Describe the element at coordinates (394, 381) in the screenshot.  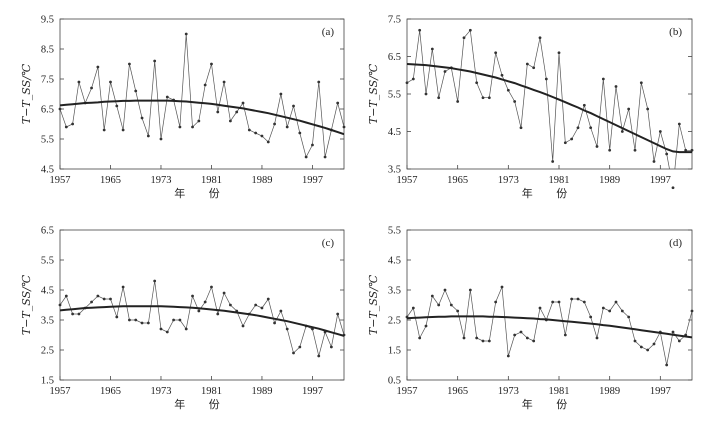
I see `y-tick-label: 0.5` at that location.